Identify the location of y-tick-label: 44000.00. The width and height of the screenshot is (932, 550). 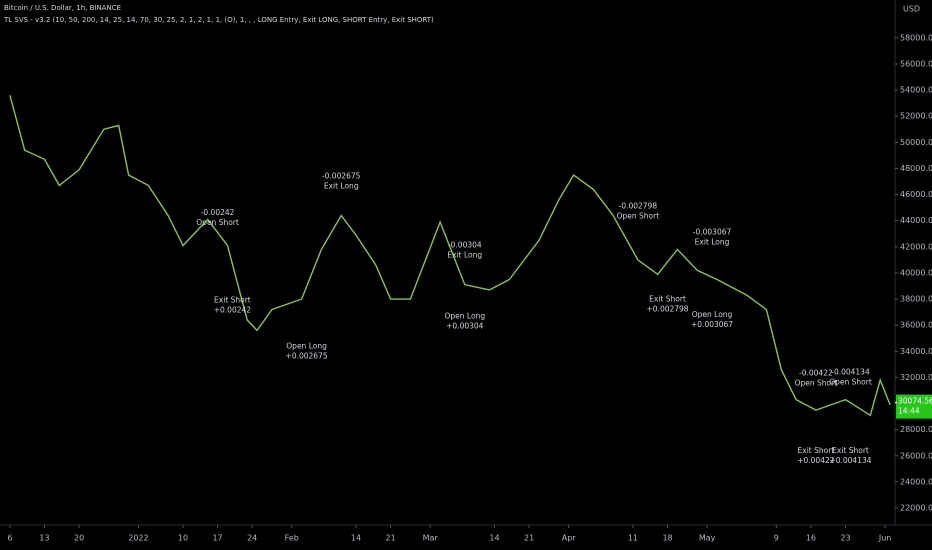
(916, 220).